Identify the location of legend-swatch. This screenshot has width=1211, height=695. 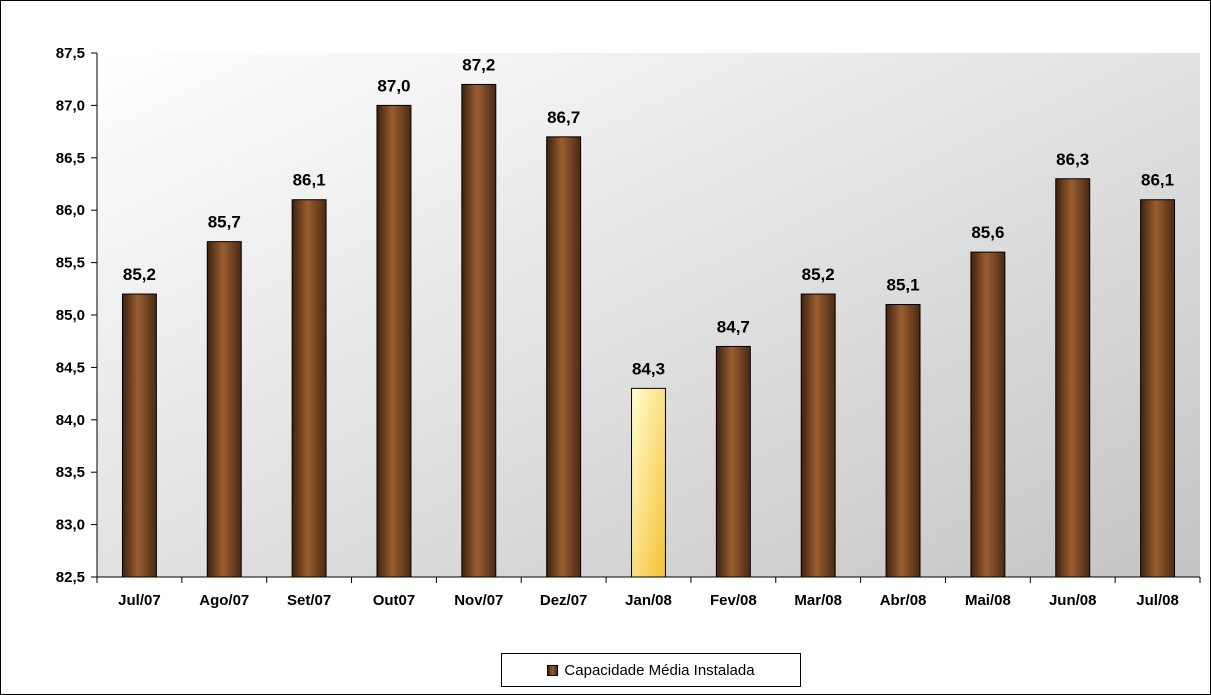
(553, 670).